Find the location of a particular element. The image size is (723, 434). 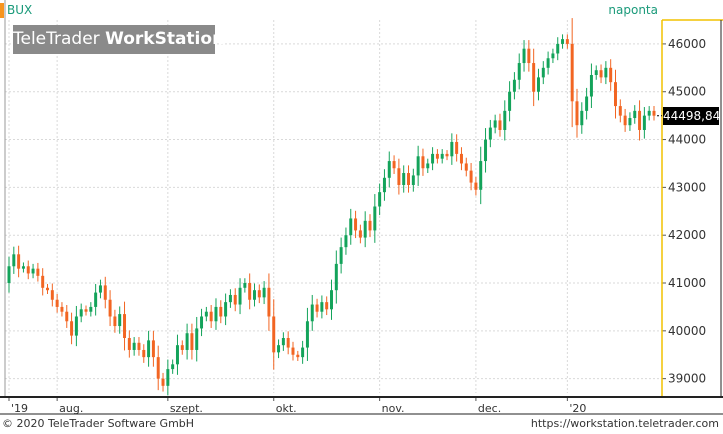

y-tick-label: 44000 is located at coordinates (687, 140).